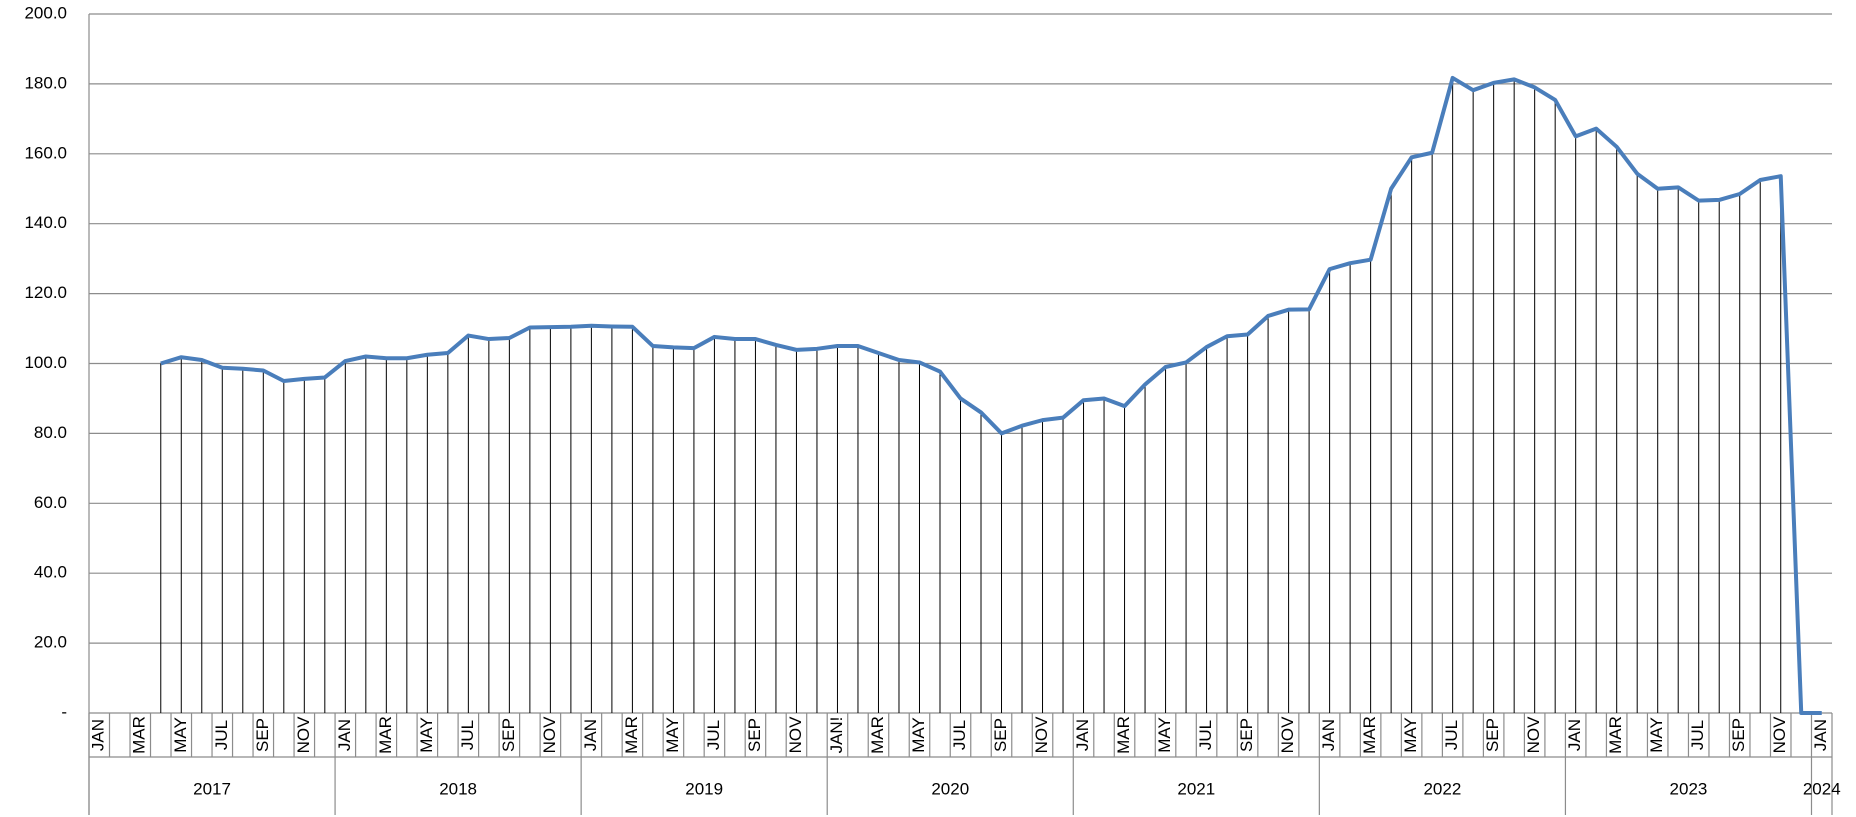 This screenshot has height=817, width=1856. What do you see at coordinates (50, 502) in the screenshot?
I see `y-tick-label: 60.0` at bounding box center [50, 502].